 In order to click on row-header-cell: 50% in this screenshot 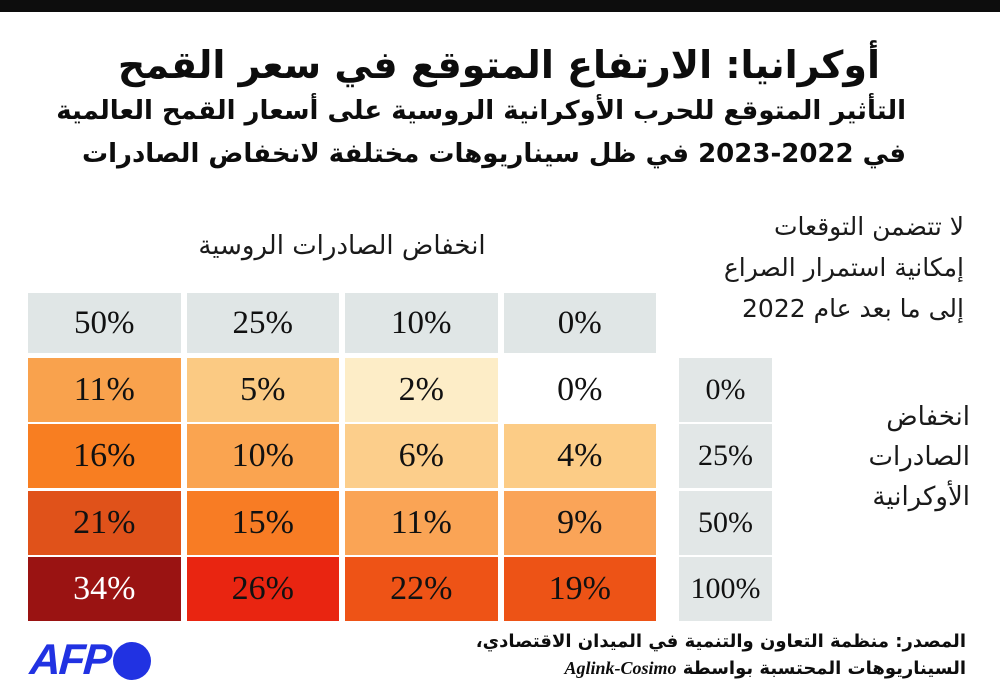, I will do `click(725, 522)`.